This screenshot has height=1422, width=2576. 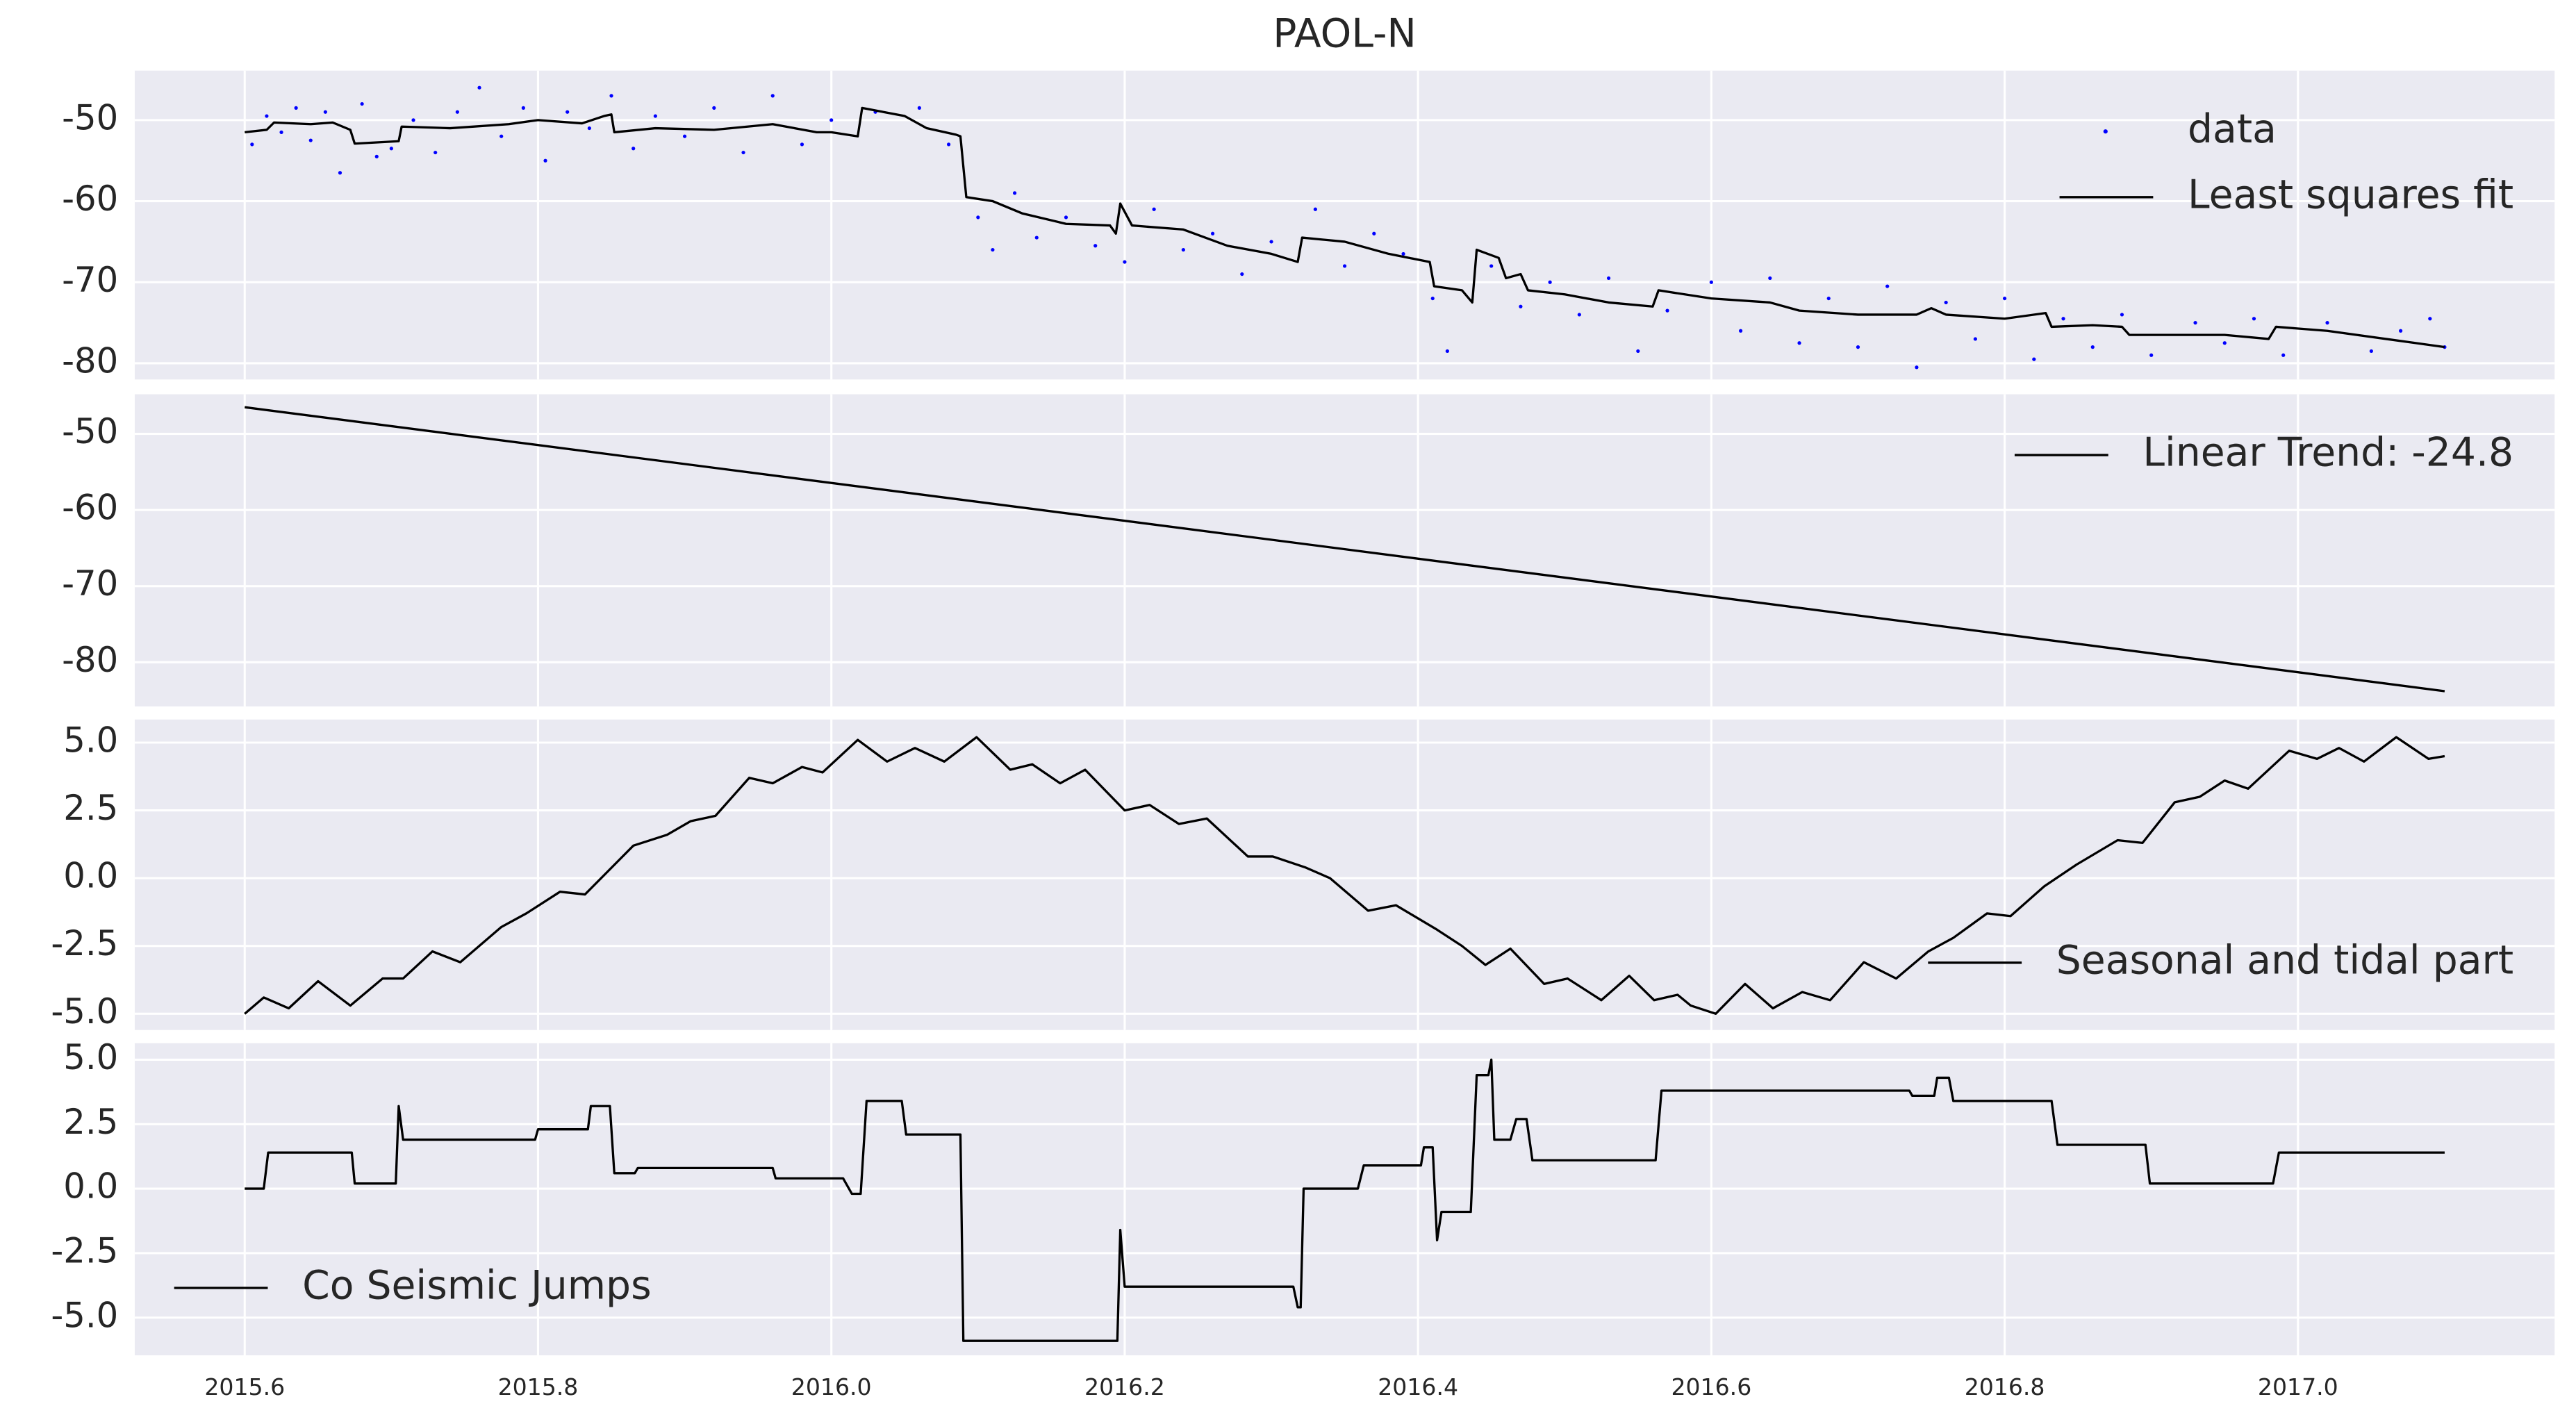 I want to click on chart-title: PAOL-N, so click(x=1345, y=34).